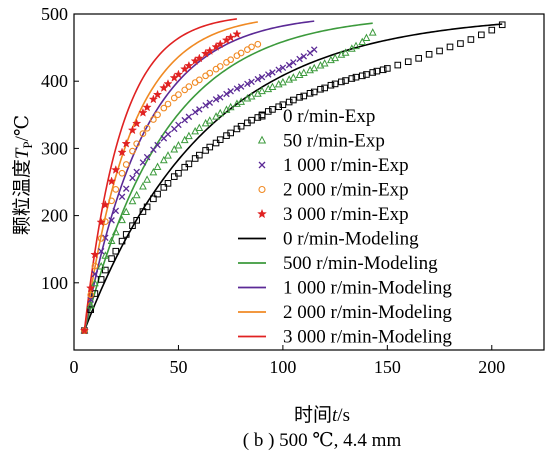 The width and height of the screenshot is (551, 459). Describe the element at coordinates (367, 288) in the screenshot. I see `legend-label: 1 000 r/min-Modeling` at that location.